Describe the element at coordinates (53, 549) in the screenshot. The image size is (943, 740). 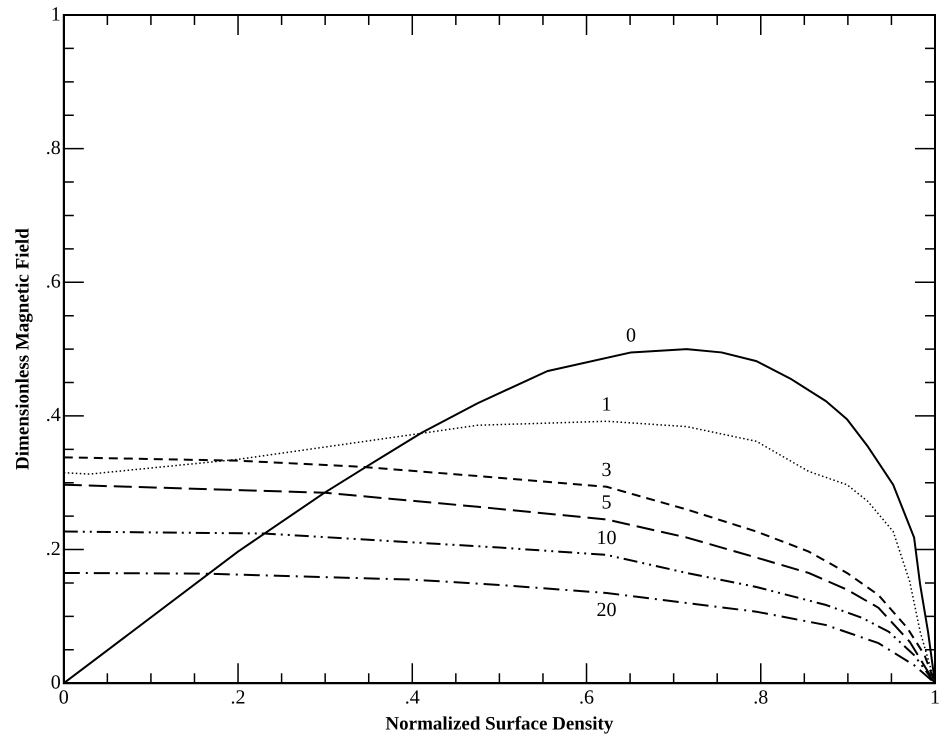
I see `y-tick-label: .2` at that location.